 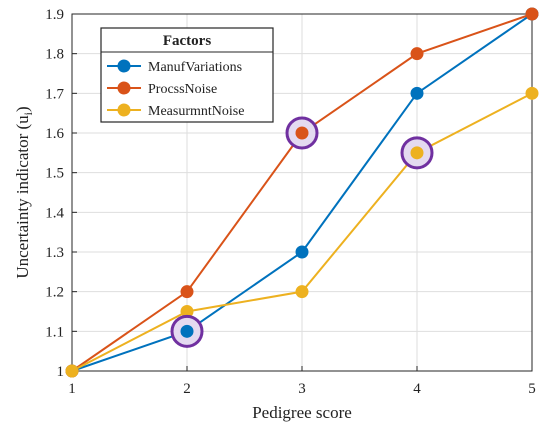 What do you see at coordinates (54, 55) in the screenshot?
I see `y-tick-label: 1.8` at bounding box center [54, 55].